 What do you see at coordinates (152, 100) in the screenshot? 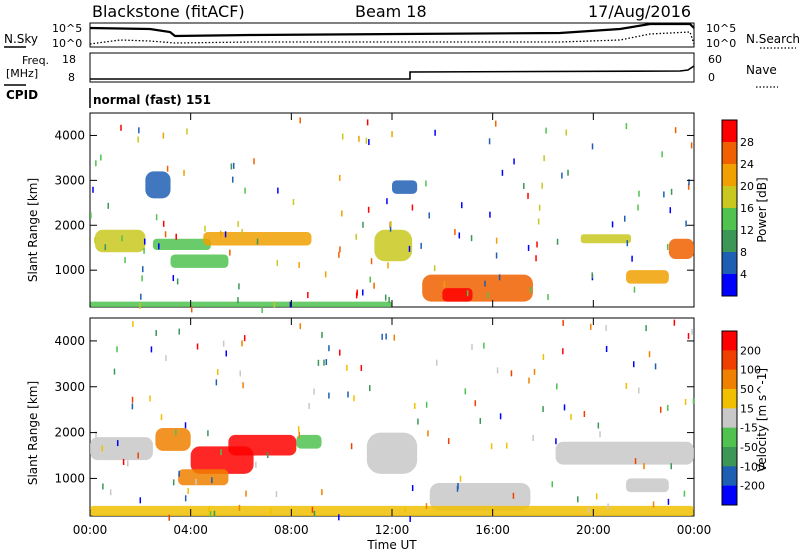
I see `cpid-mode-text: normal (fast) 151` at bounding box center [152, 100].